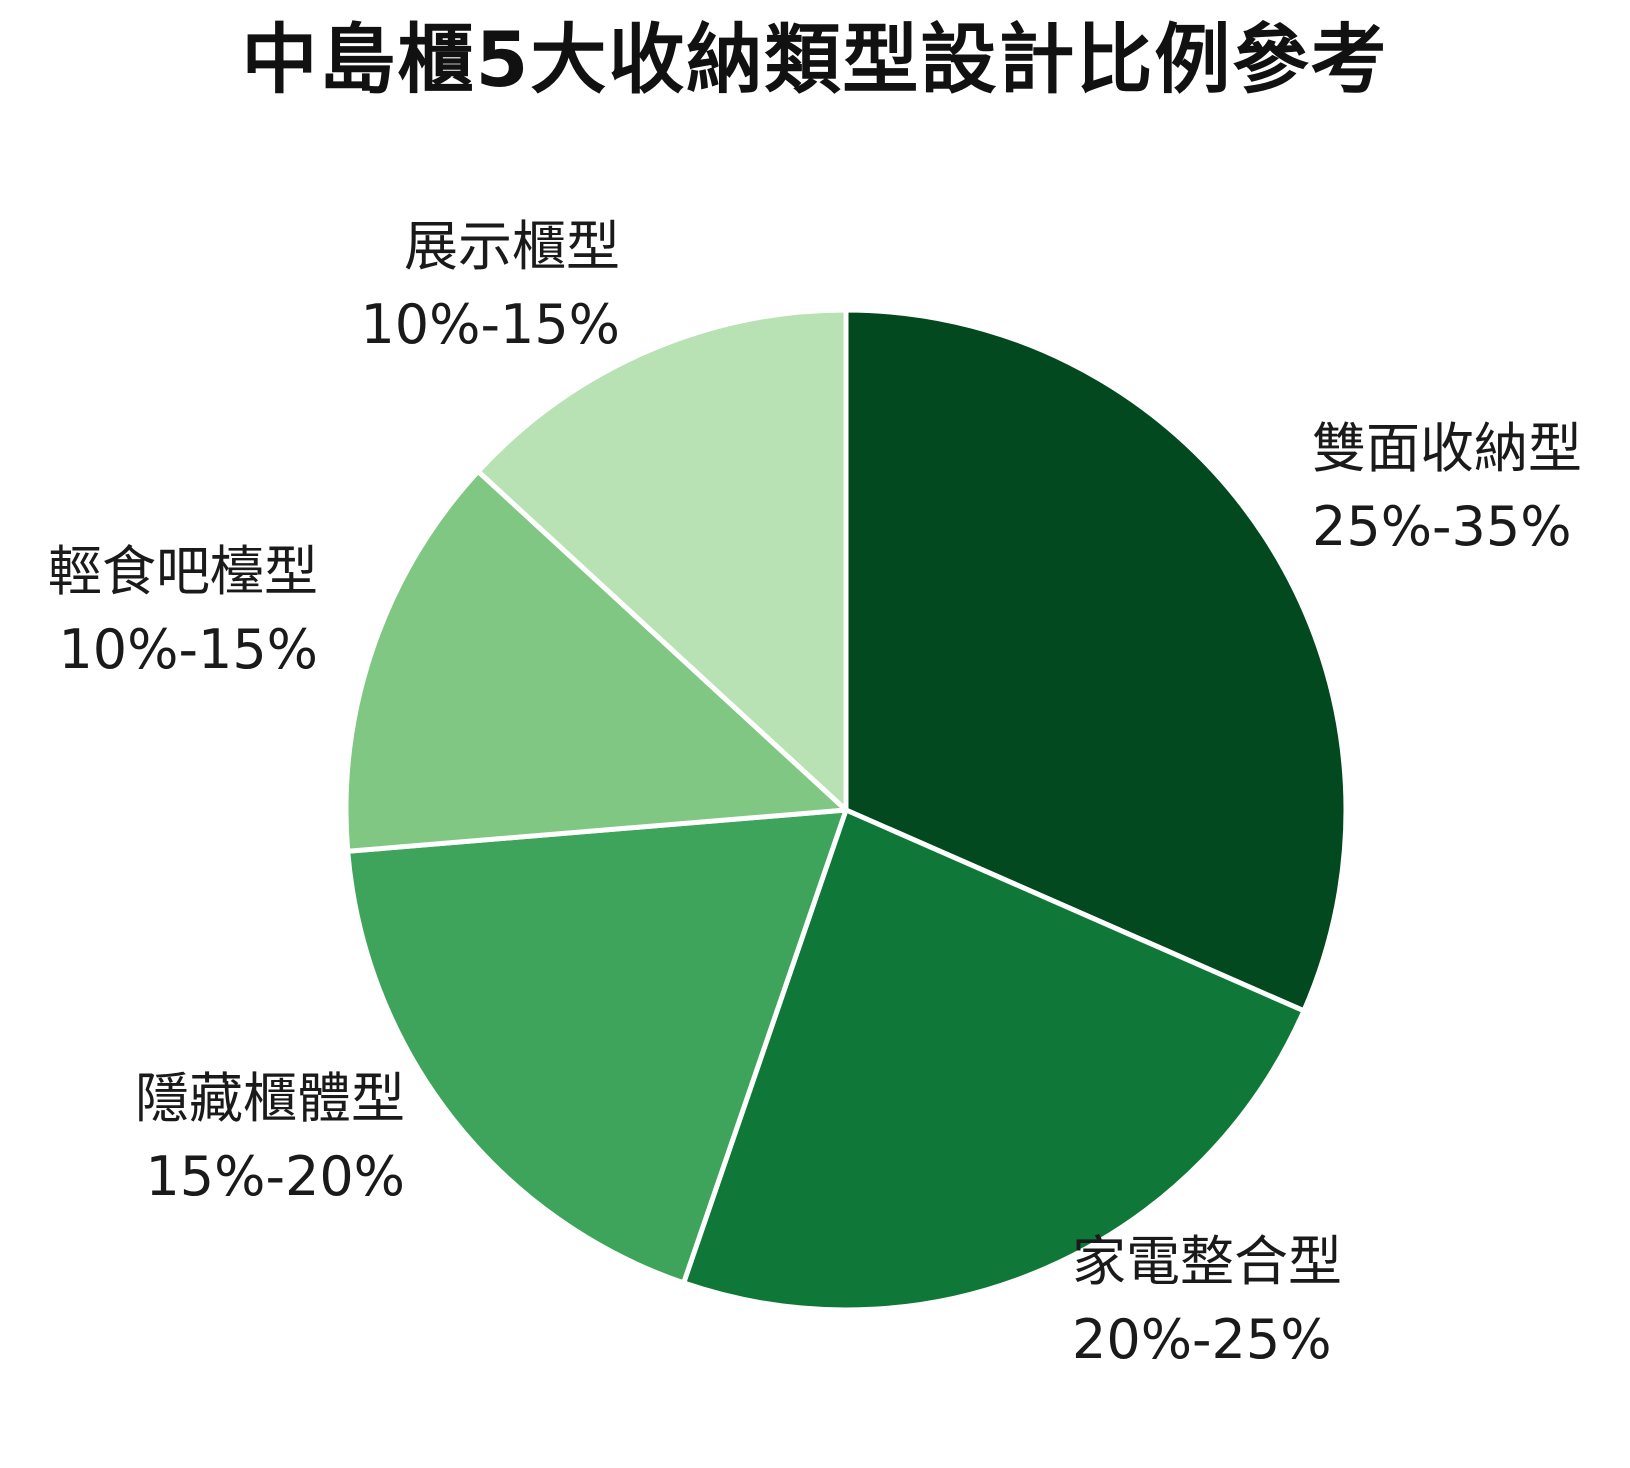 This screenshot has width=1630, height=1468. Describe the element at coordinates (1207, 1261) in the screenshot. I see `slice-label-category: 家電整合型` at that location.